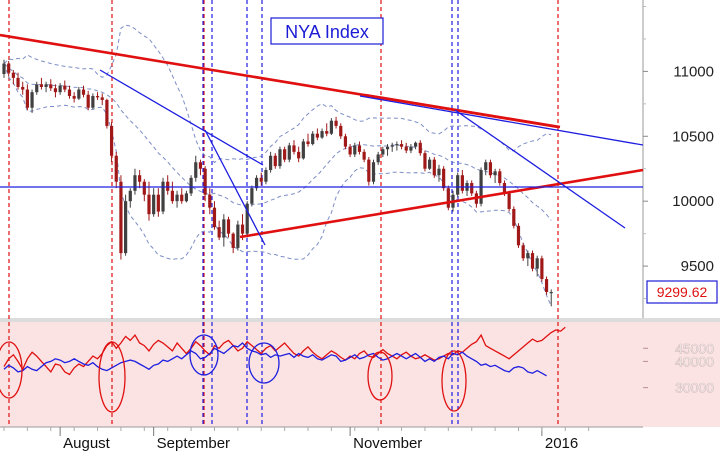  I want to click on last-value-box, so click(682, 292).